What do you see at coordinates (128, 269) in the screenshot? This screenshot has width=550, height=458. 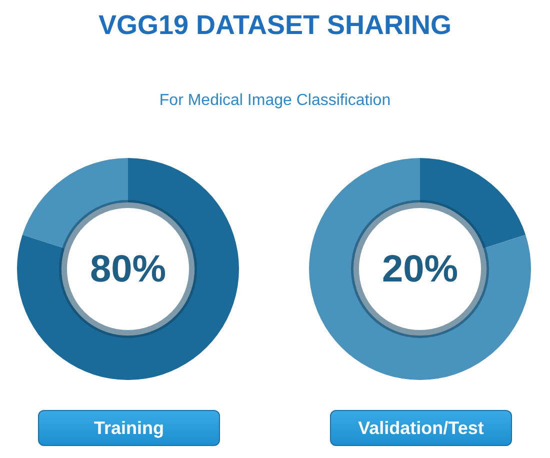 I see `text: 80%` at bounding box center [128, 269].